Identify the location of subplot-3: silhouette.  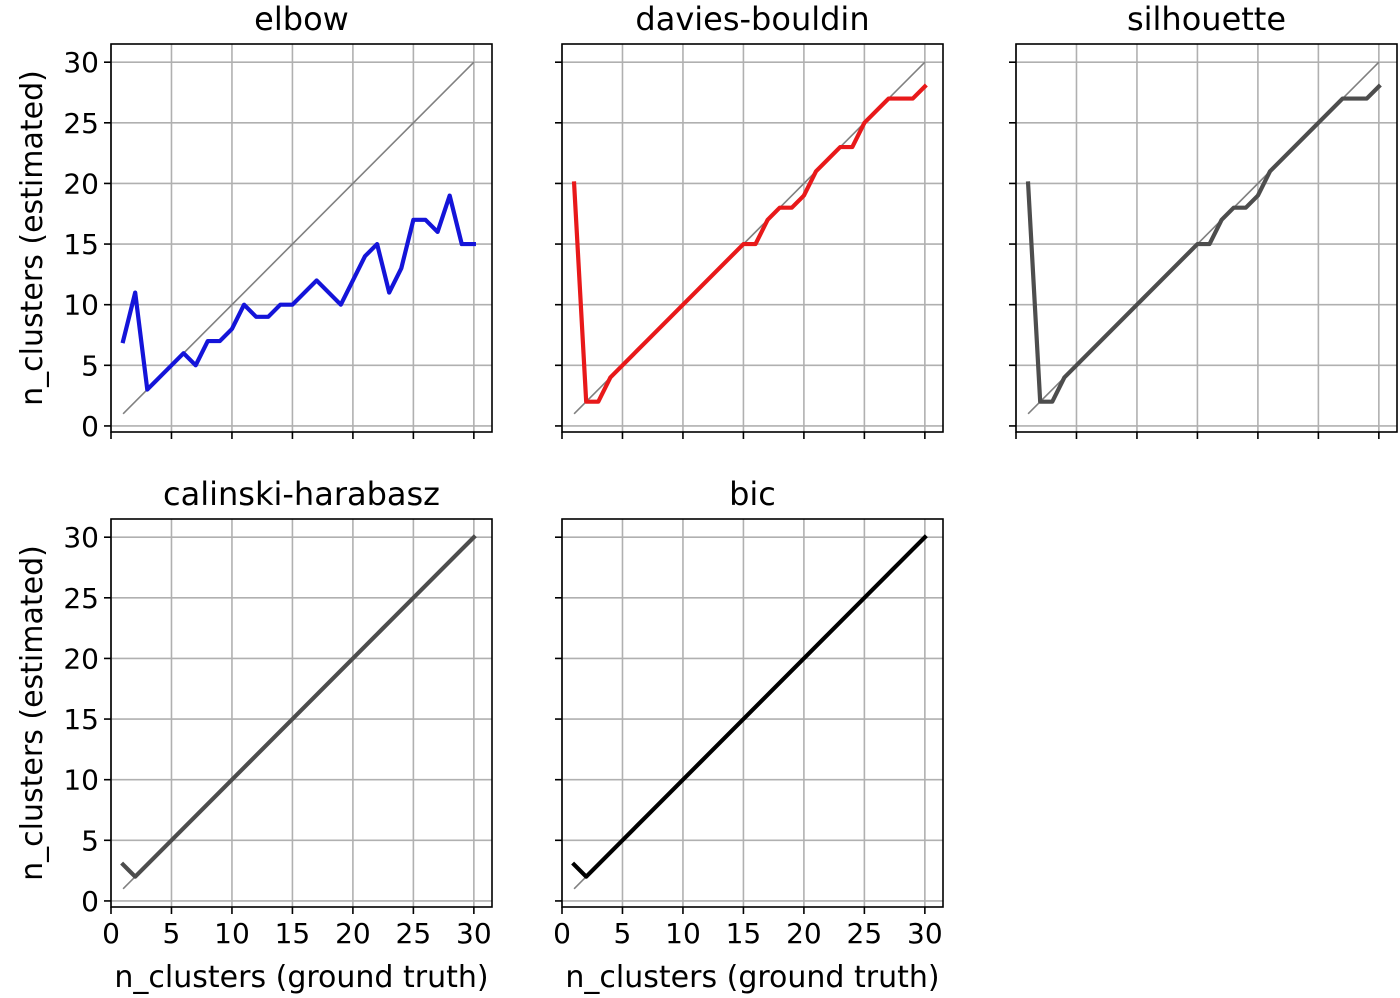
(1203, 219).